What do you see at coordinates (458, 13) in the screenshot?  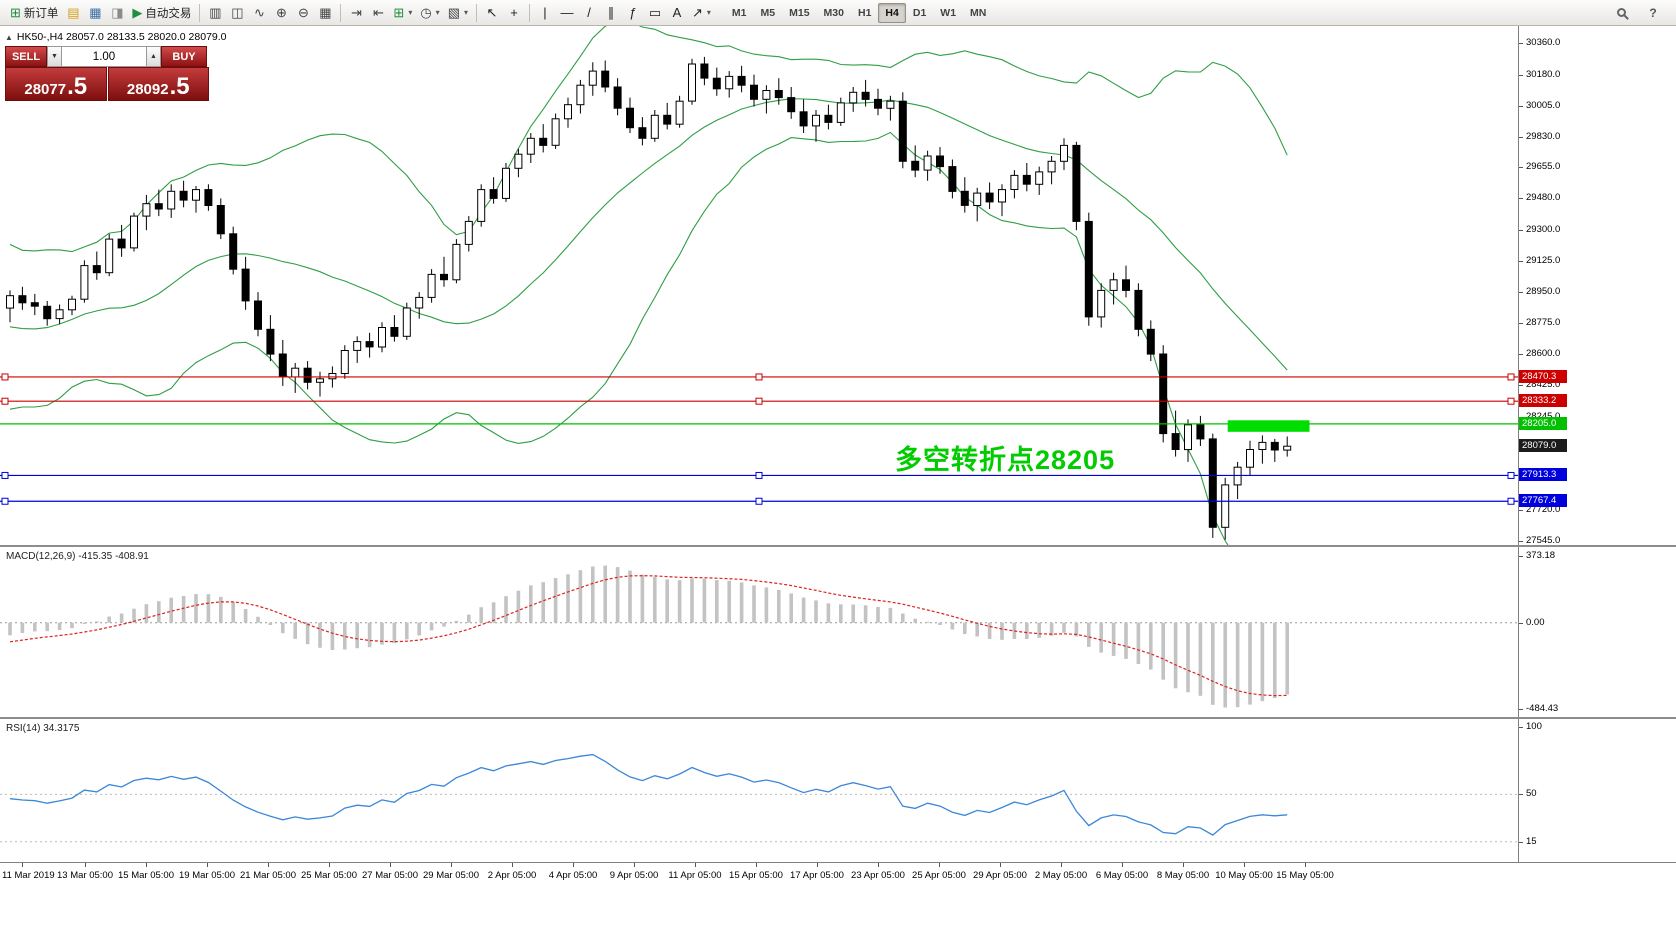 I see `templates-button: ▧ ▾` at bounding box center [458, 13].